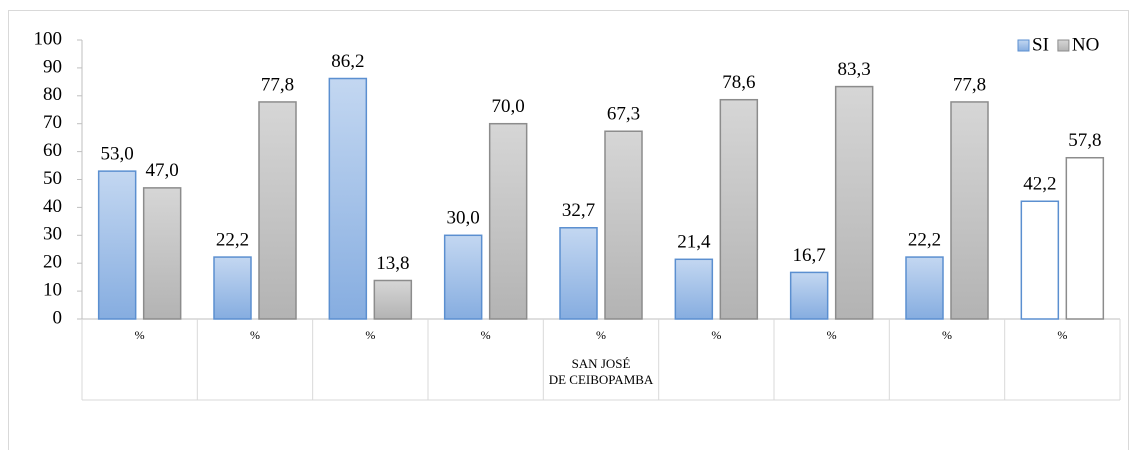  Describe the element at coordinates (347, 61) in the screenshot. I see `value-label: 86,2` at that location.